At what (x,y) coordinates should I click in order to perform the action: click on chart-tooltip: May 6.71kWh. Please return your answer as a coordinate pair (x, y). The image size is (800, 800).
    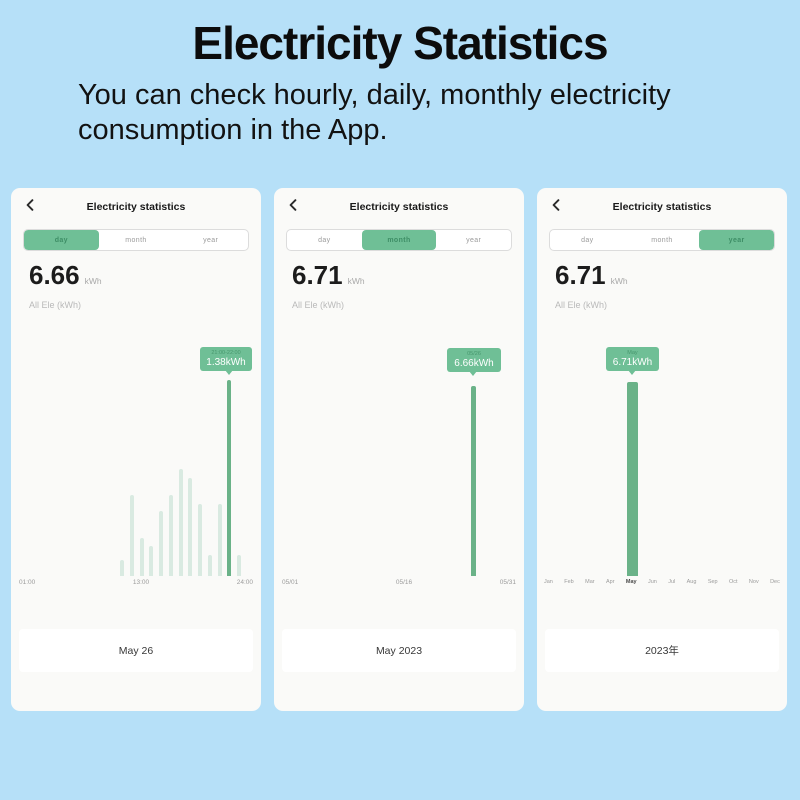
    Looking at the image, I should click on (632, 359).